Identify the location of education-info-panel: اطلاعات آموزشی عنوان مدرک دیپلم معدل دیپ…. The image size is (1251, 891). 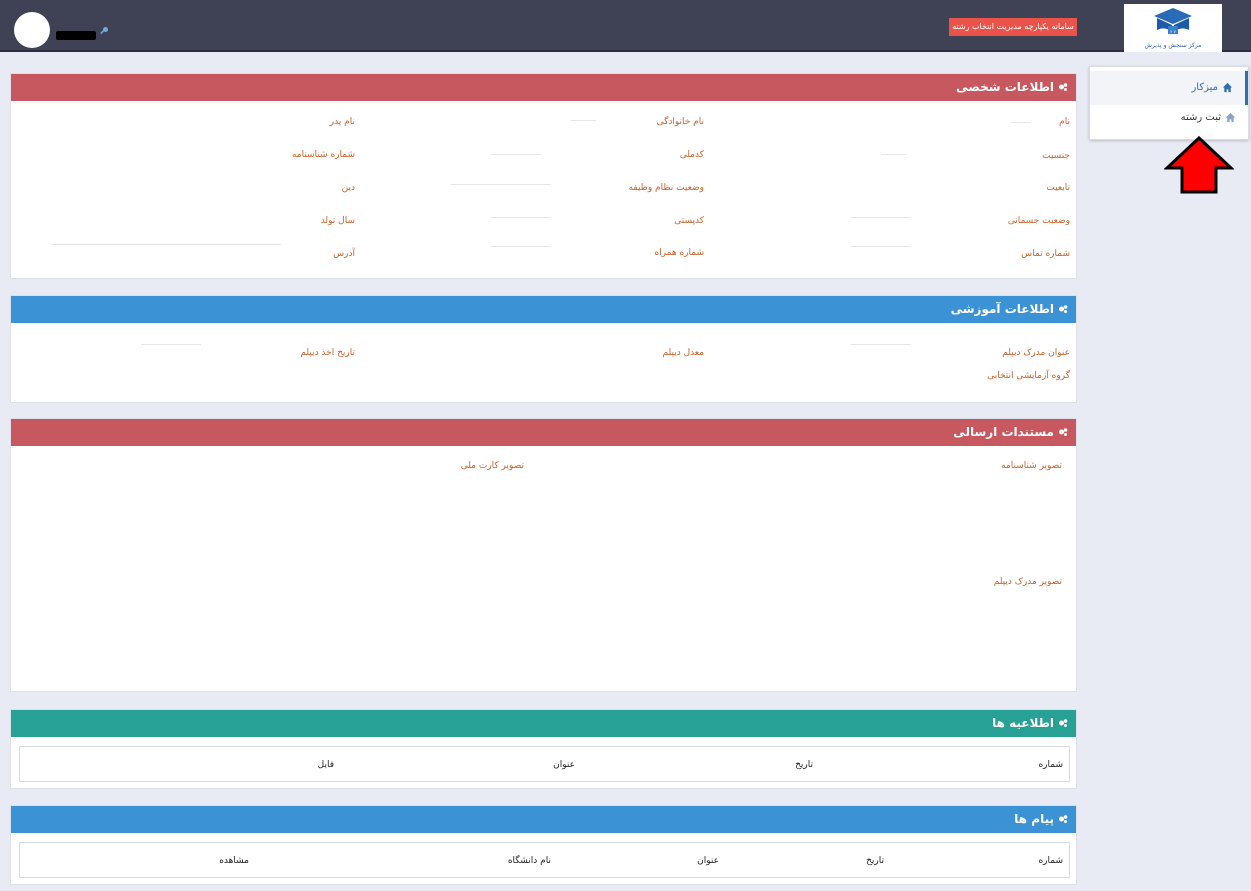
(543, 349).